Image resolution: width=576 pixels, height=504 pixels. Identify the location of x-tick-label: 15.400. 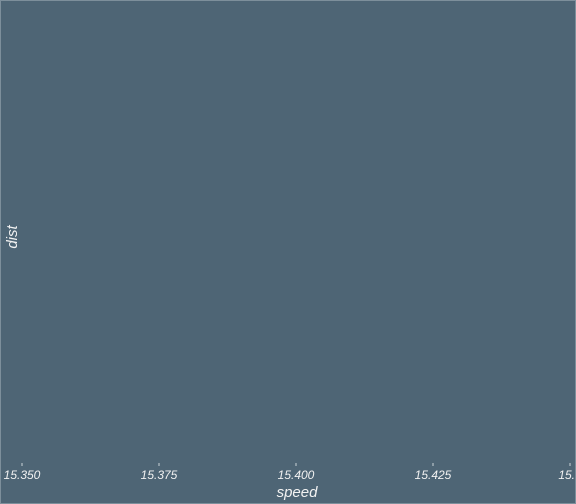
(296, 475).